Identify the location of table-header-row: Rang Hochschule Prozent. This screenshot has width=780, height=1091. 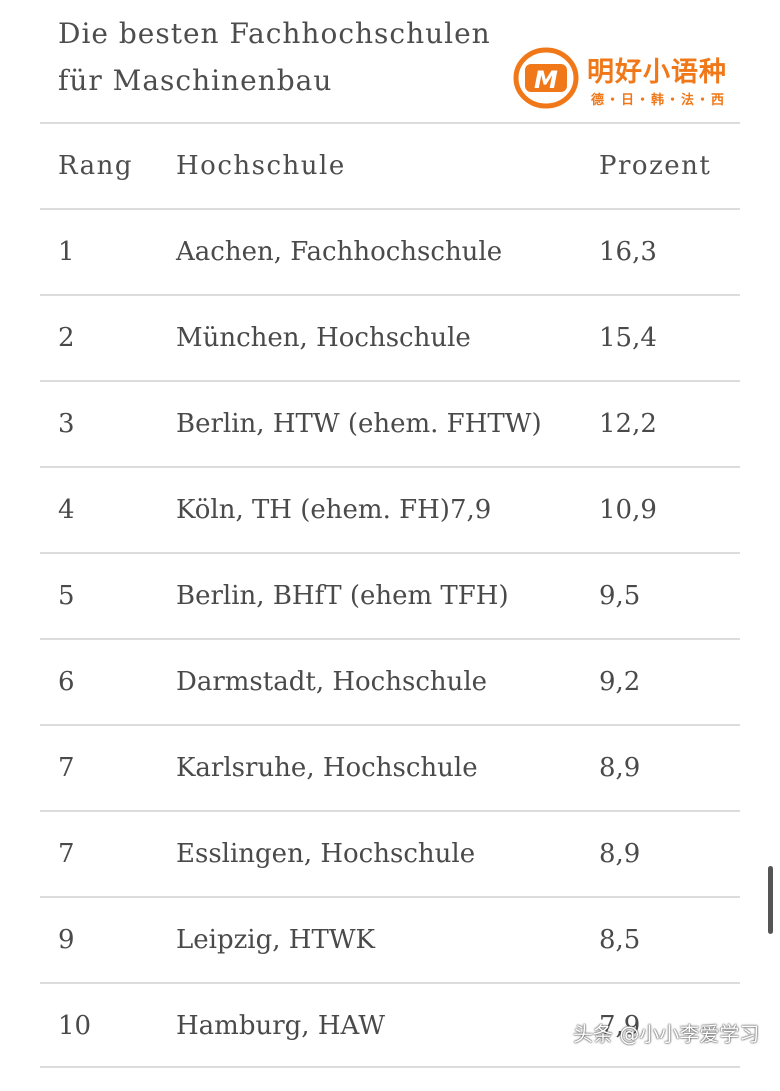
(390, 165).